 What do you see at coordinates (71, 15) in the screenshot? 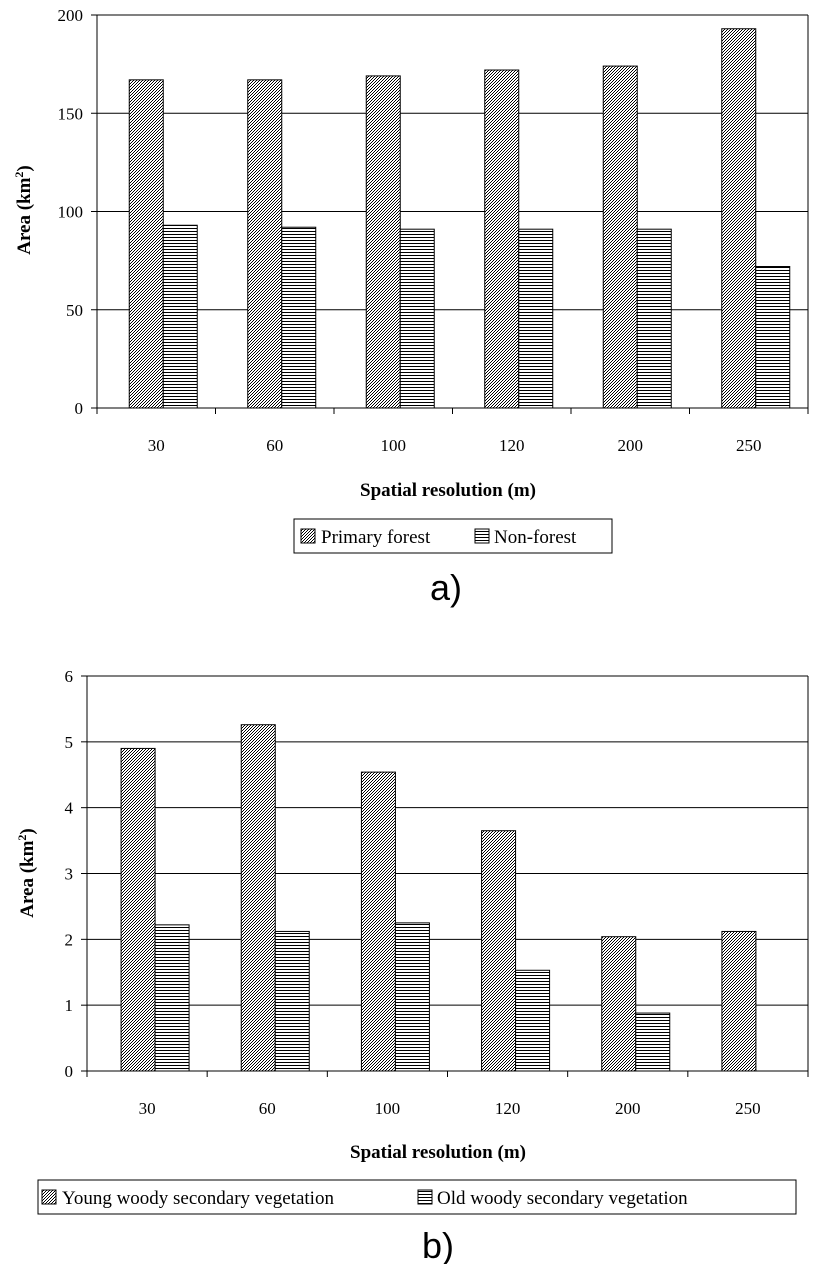
I see `y-tick-label: 200` at bounding box center [71, 15].